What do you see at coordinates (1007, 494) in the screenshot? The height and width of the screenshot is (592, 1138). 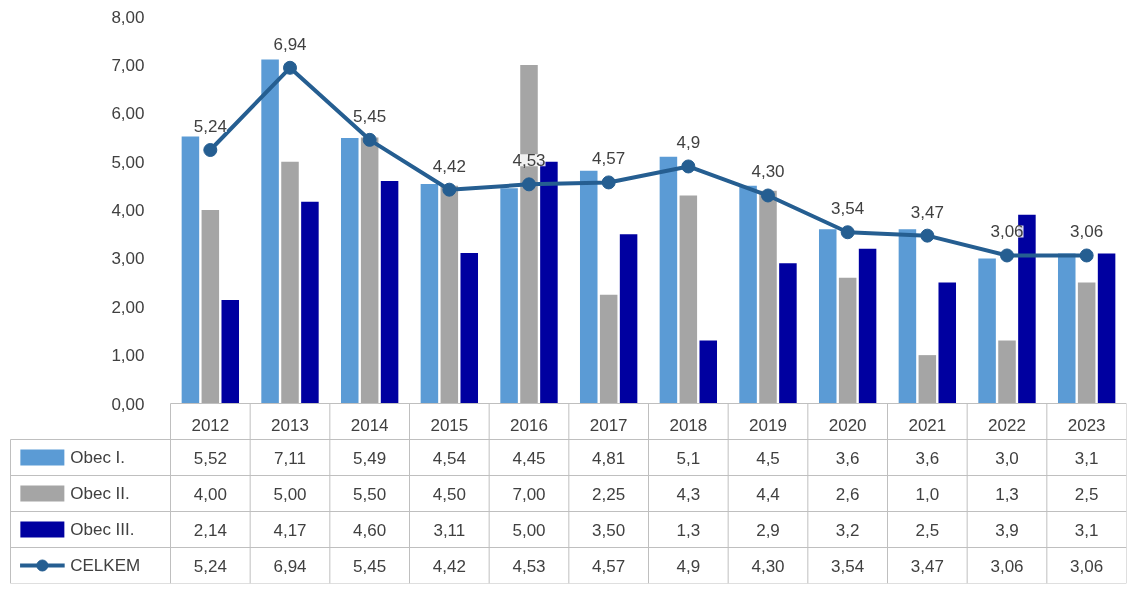 I see `data-label: 1,3` at bounding box center [1007, 494].